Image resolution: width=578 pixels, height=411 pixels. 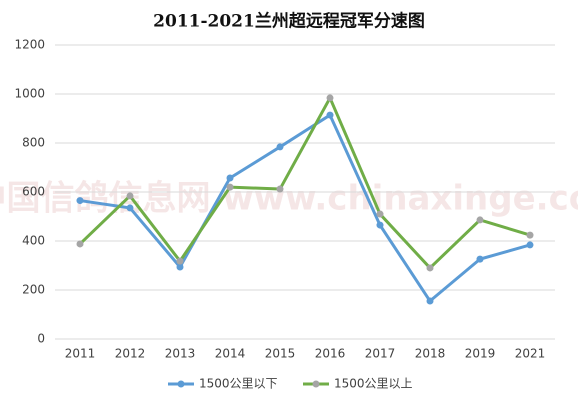 What do you see at coordinates (289, 21) in the screenshot?
I see `chart-title: 2011-2021兰州超远程冠军分速图` at bounding box center [289, 21].